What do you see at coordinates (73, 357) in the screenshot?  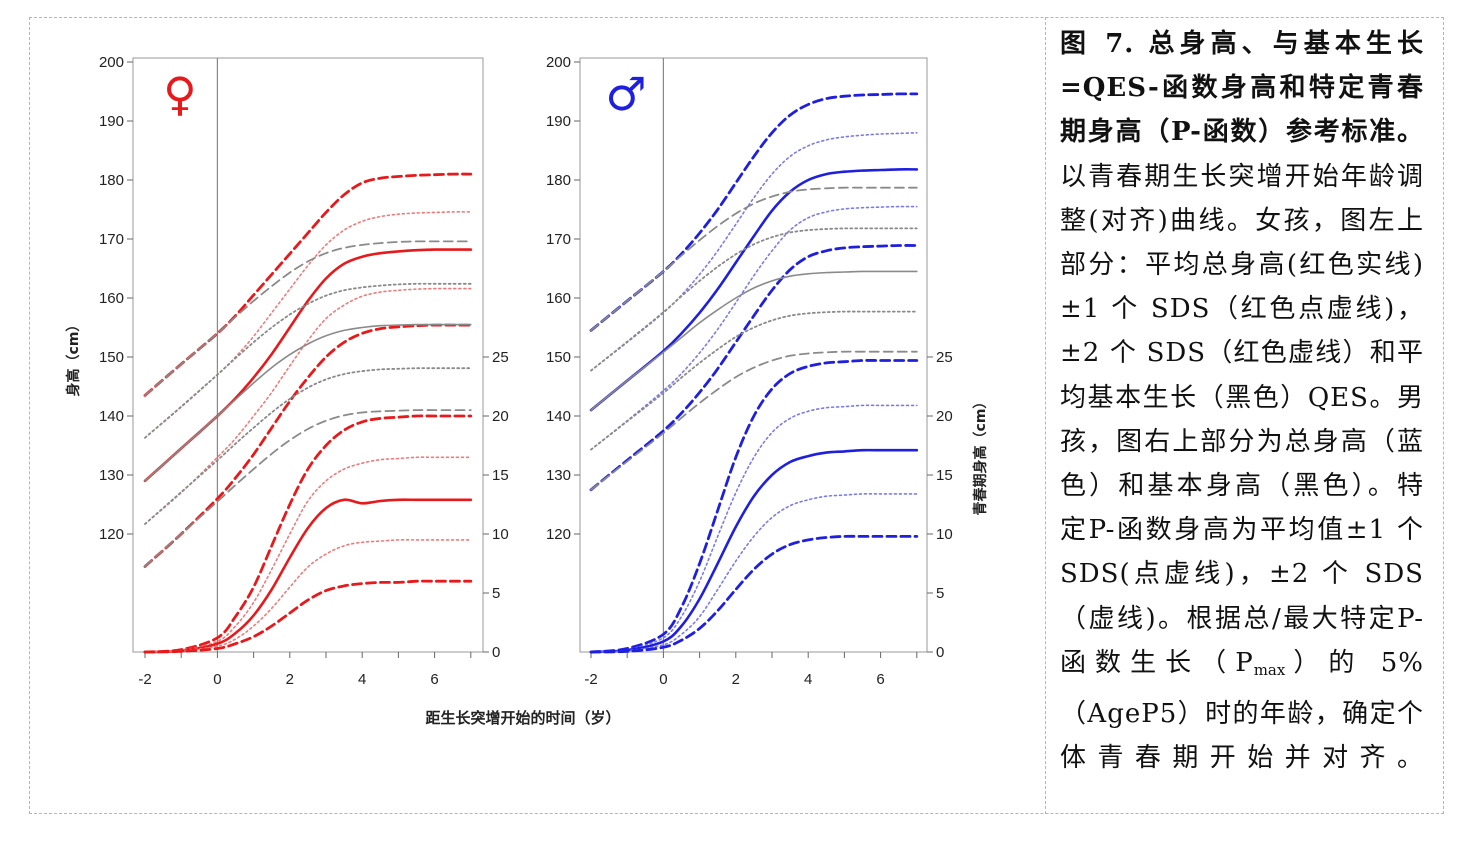 I see `y-axis-label-left: 身高（cm）` at bounding box center [73, 357].